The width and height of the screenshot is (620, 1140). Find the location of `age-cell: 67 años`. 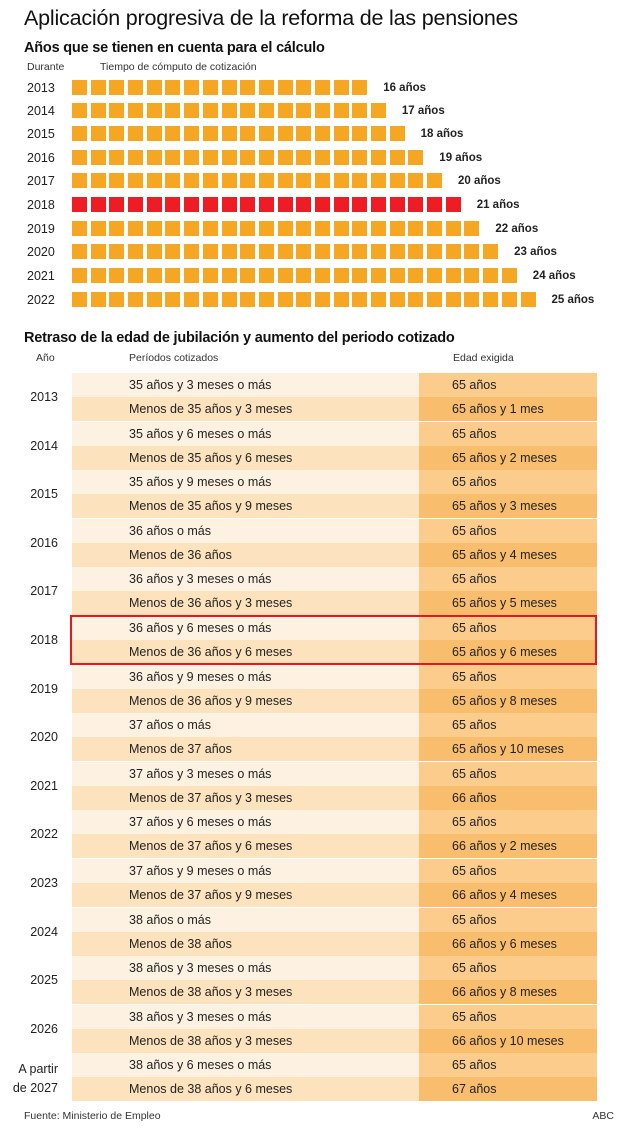

age-cell: 67 años is located at coordinates (508, 1089).